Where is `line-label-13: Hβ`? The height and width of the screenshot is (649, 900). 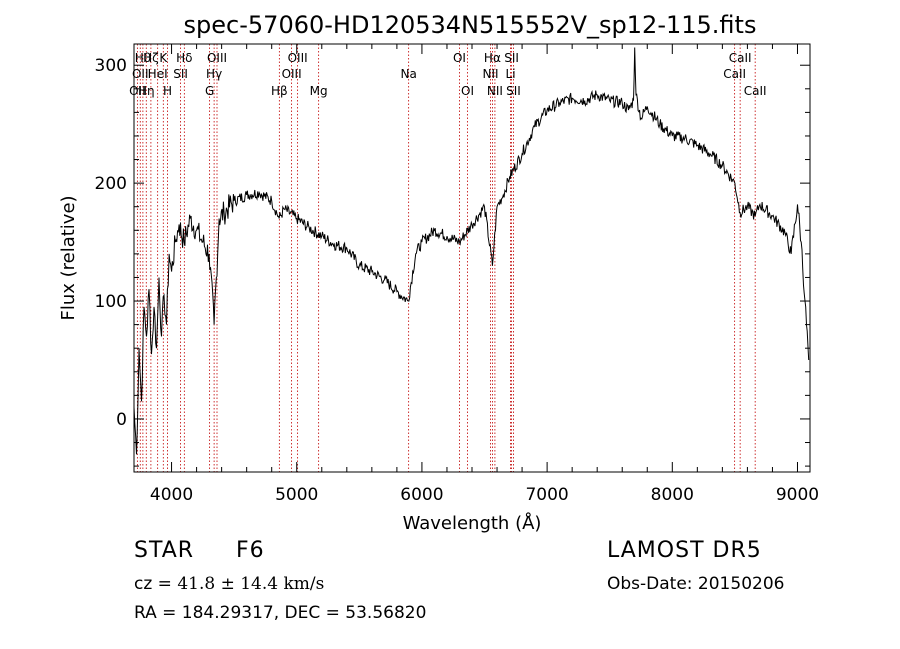
line-label-13: Hβ is located at coordinates (279, 91).